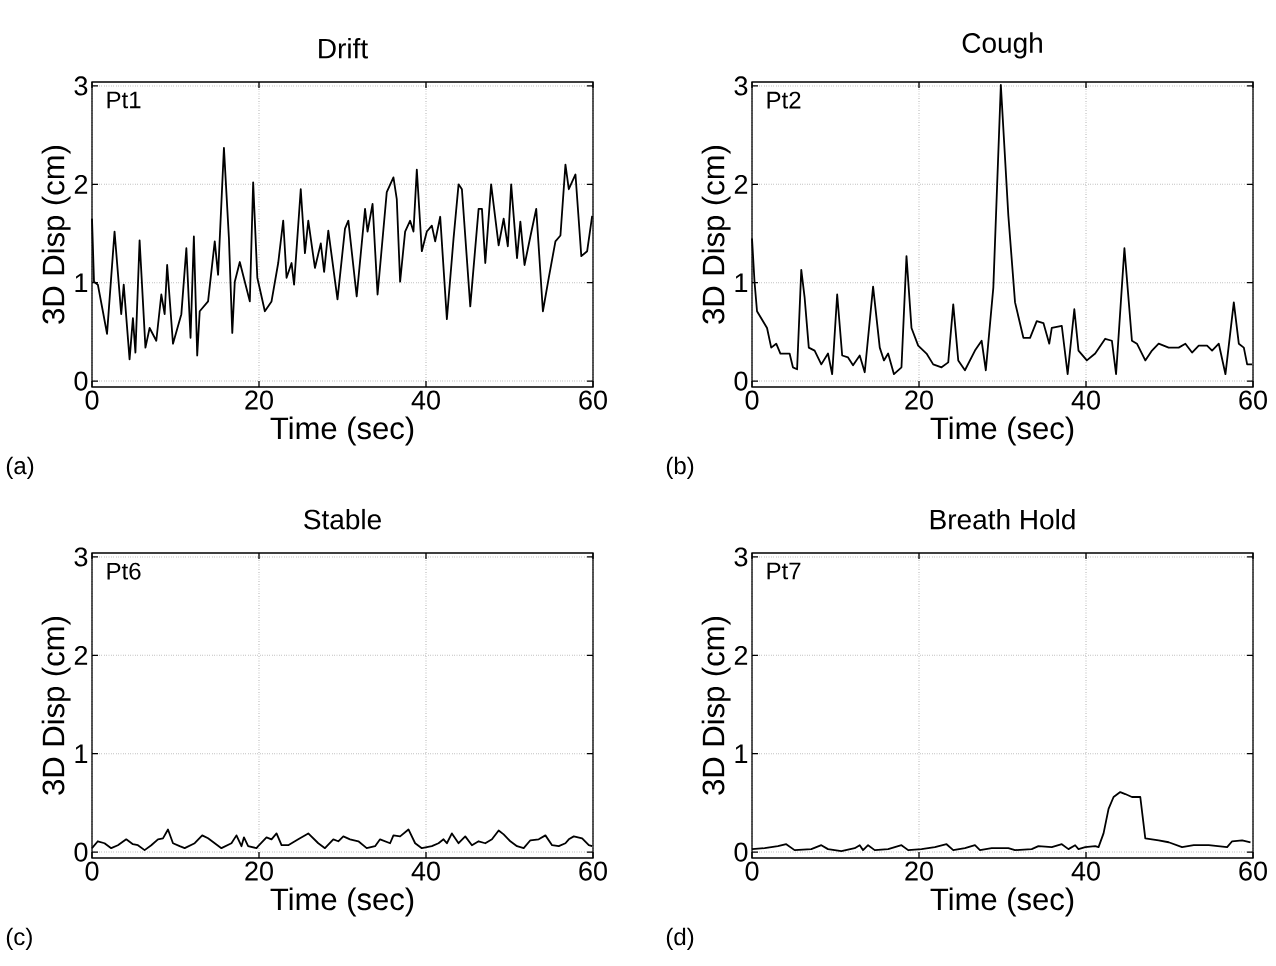 The width and height of the screenshot is (1276, 966). What do you see at coordinates (342, 519) in the screenshot?
I see `chart-title: Stable` at bounding box center [342, 519].